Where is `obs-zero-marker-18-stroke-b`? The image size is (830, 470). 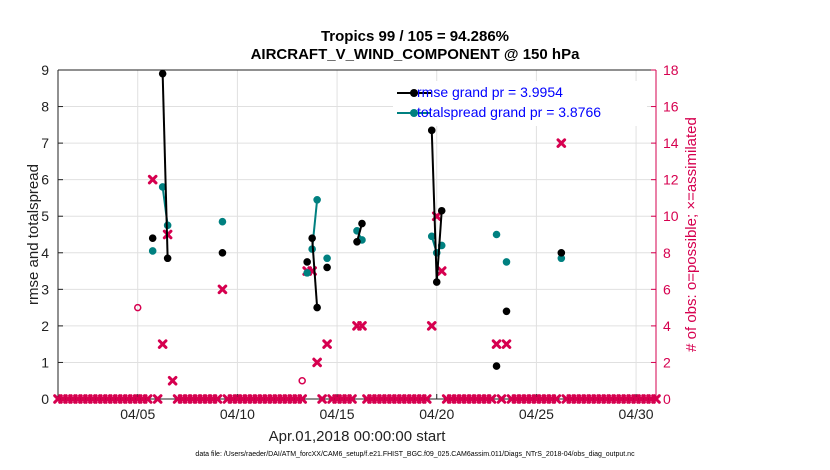
obs-zero-marker-18-stroke-b is located at coordinates (147, 399).